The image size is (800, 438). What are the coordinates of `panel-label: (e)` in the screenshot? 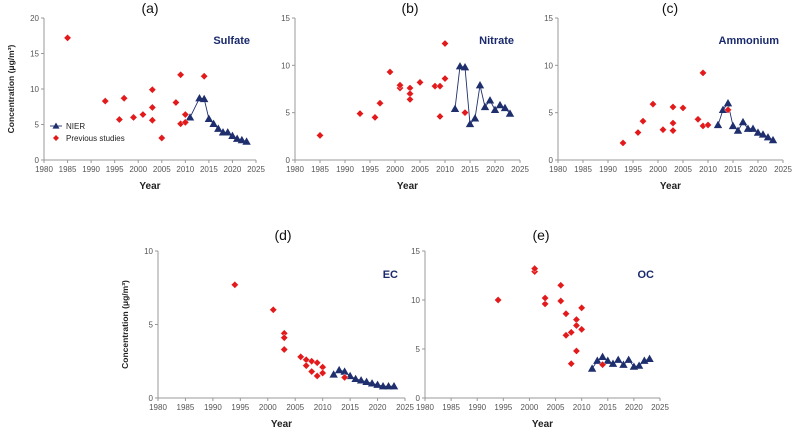 It's located at (540, 235).